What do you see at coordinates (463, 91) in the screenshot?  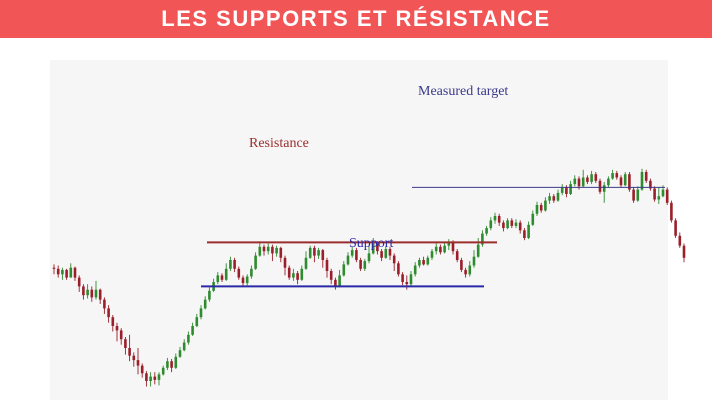 I see `measured-target-label: Measured target` at bounding box center [463, 91].